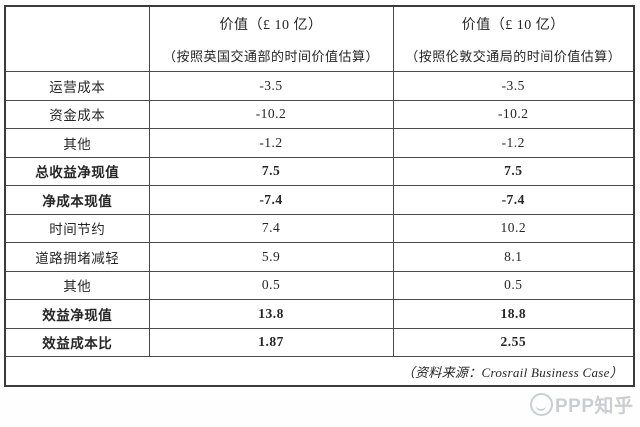 The height and width of the screenshot is (427, 640). What do you see at coordinates (271, 200) in the screenshot?
I see `value-dft: -7.4` at bounding box center [271, 200].